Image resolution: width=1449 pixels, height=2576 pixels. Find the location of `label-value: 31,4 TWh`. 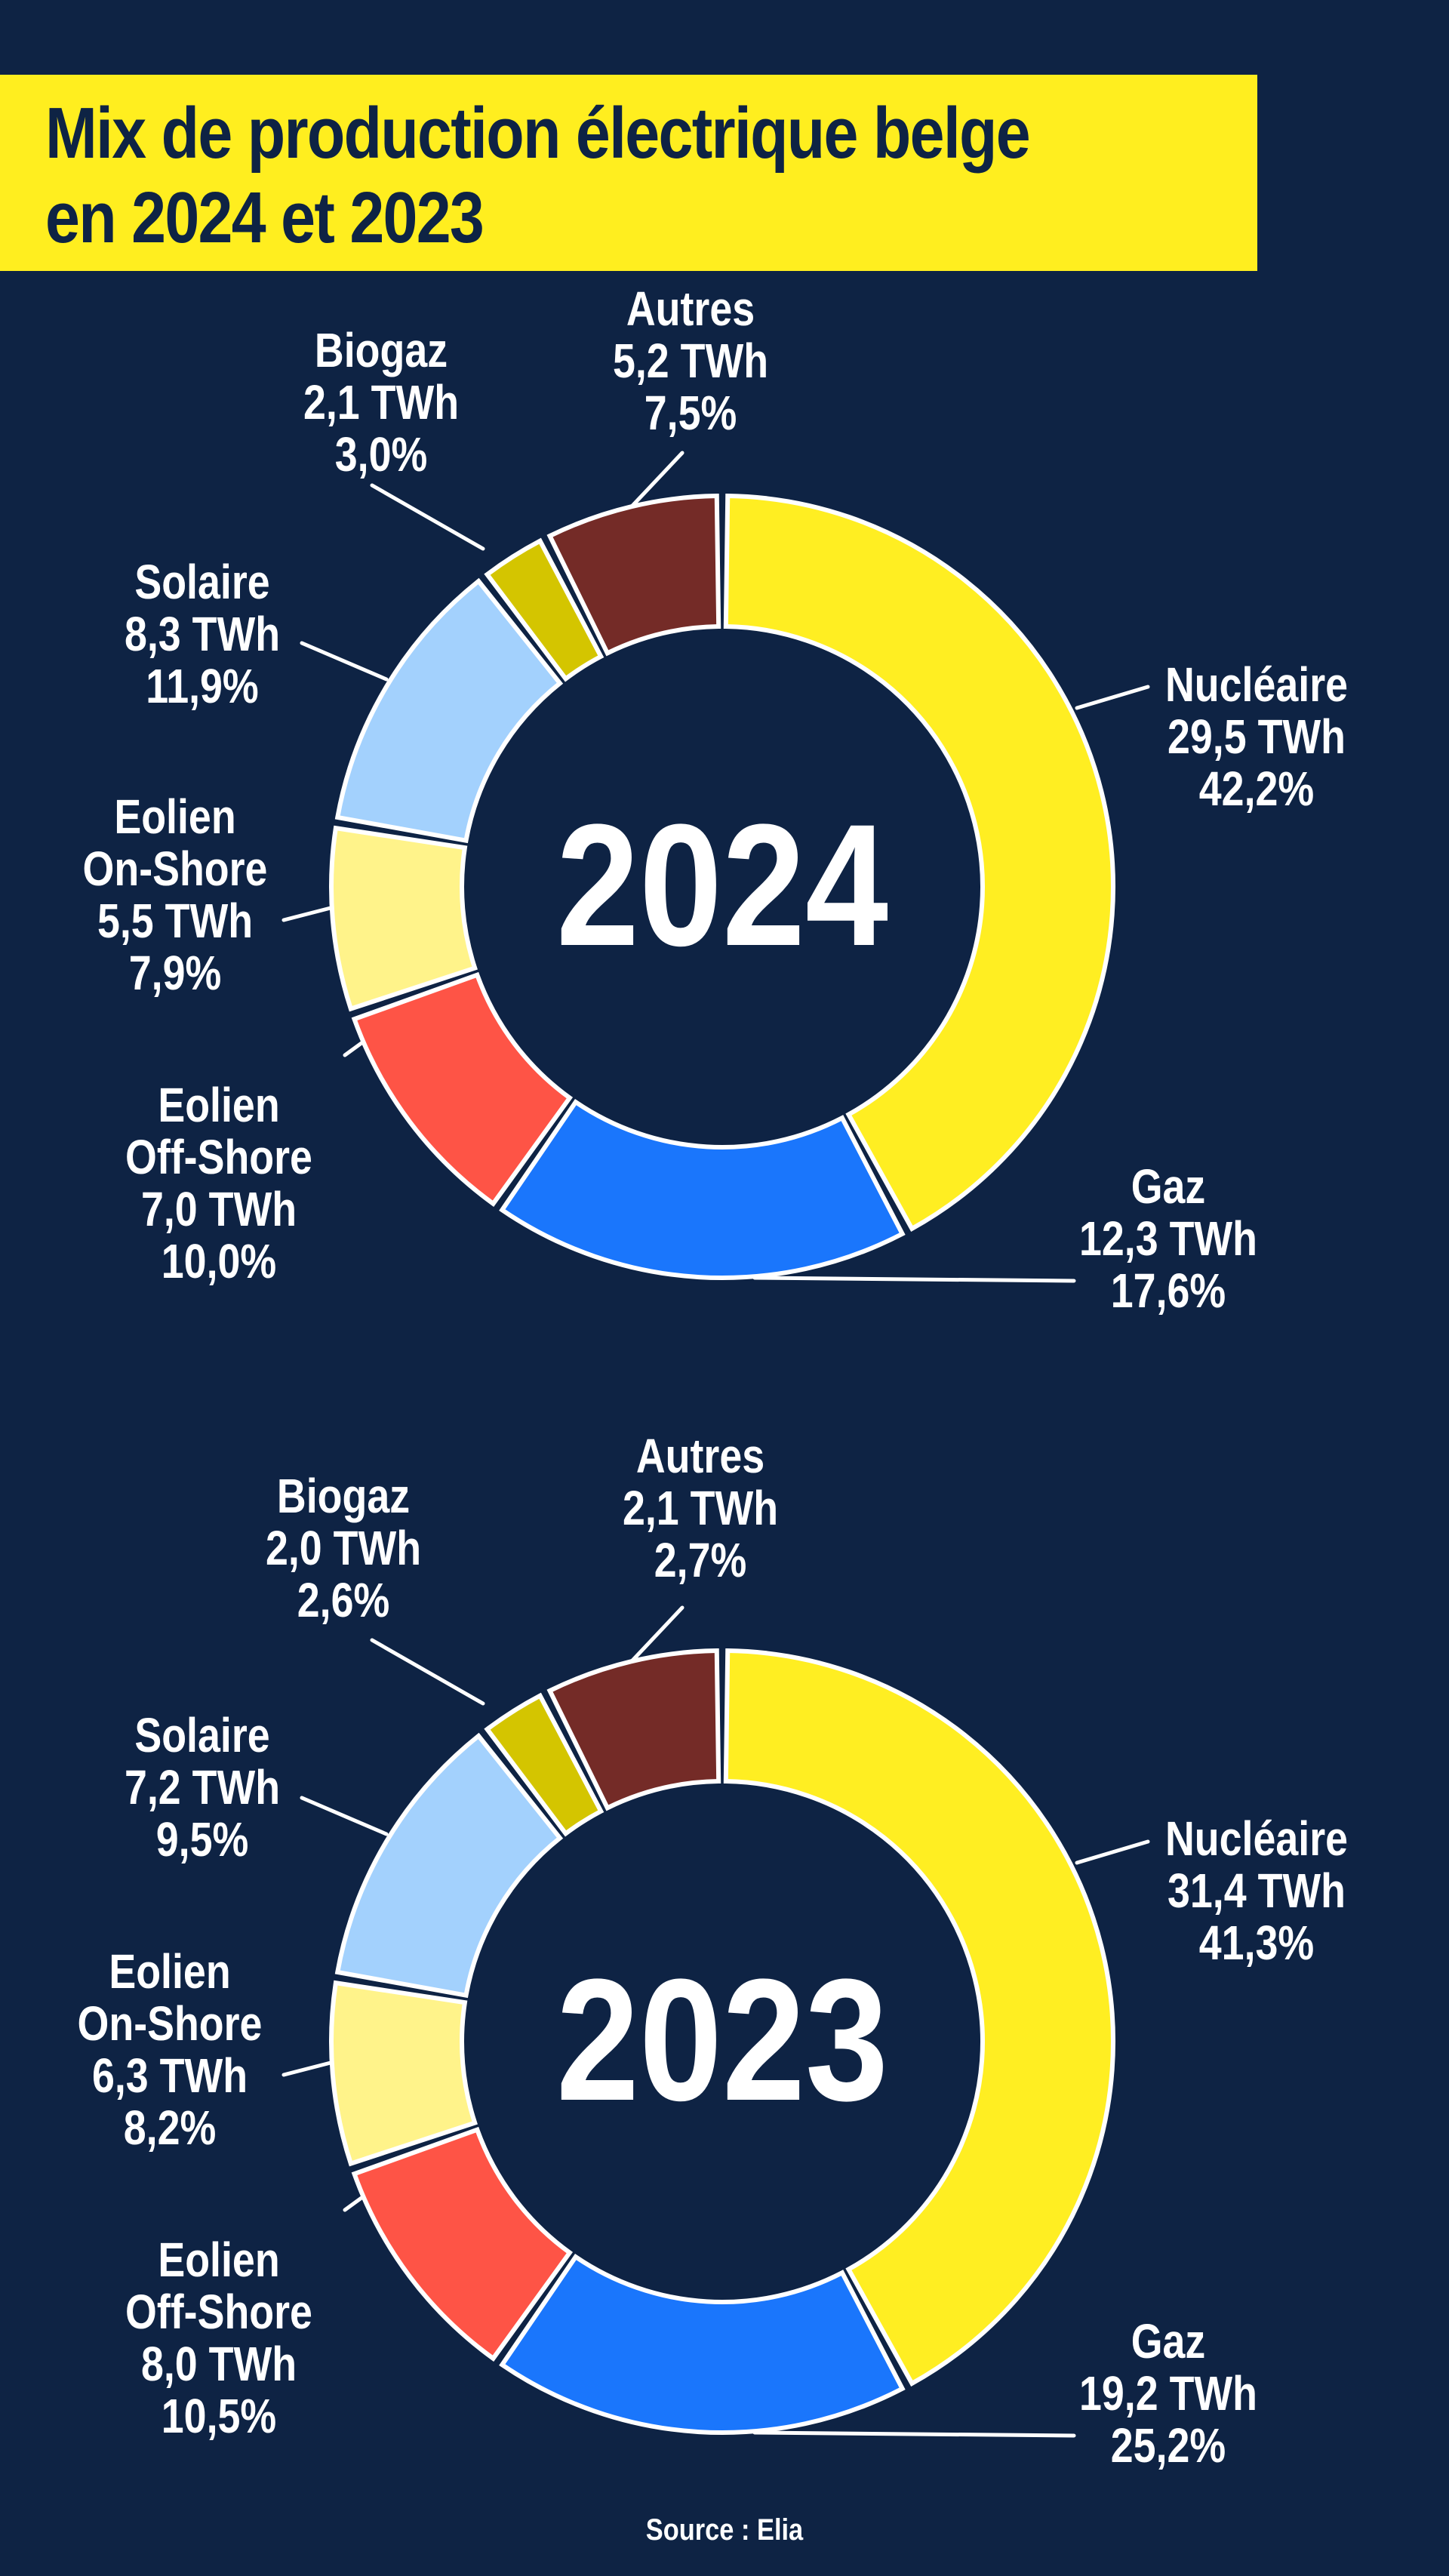

label-value: 31,4 TWh is located at coordinates (1257, 1891).